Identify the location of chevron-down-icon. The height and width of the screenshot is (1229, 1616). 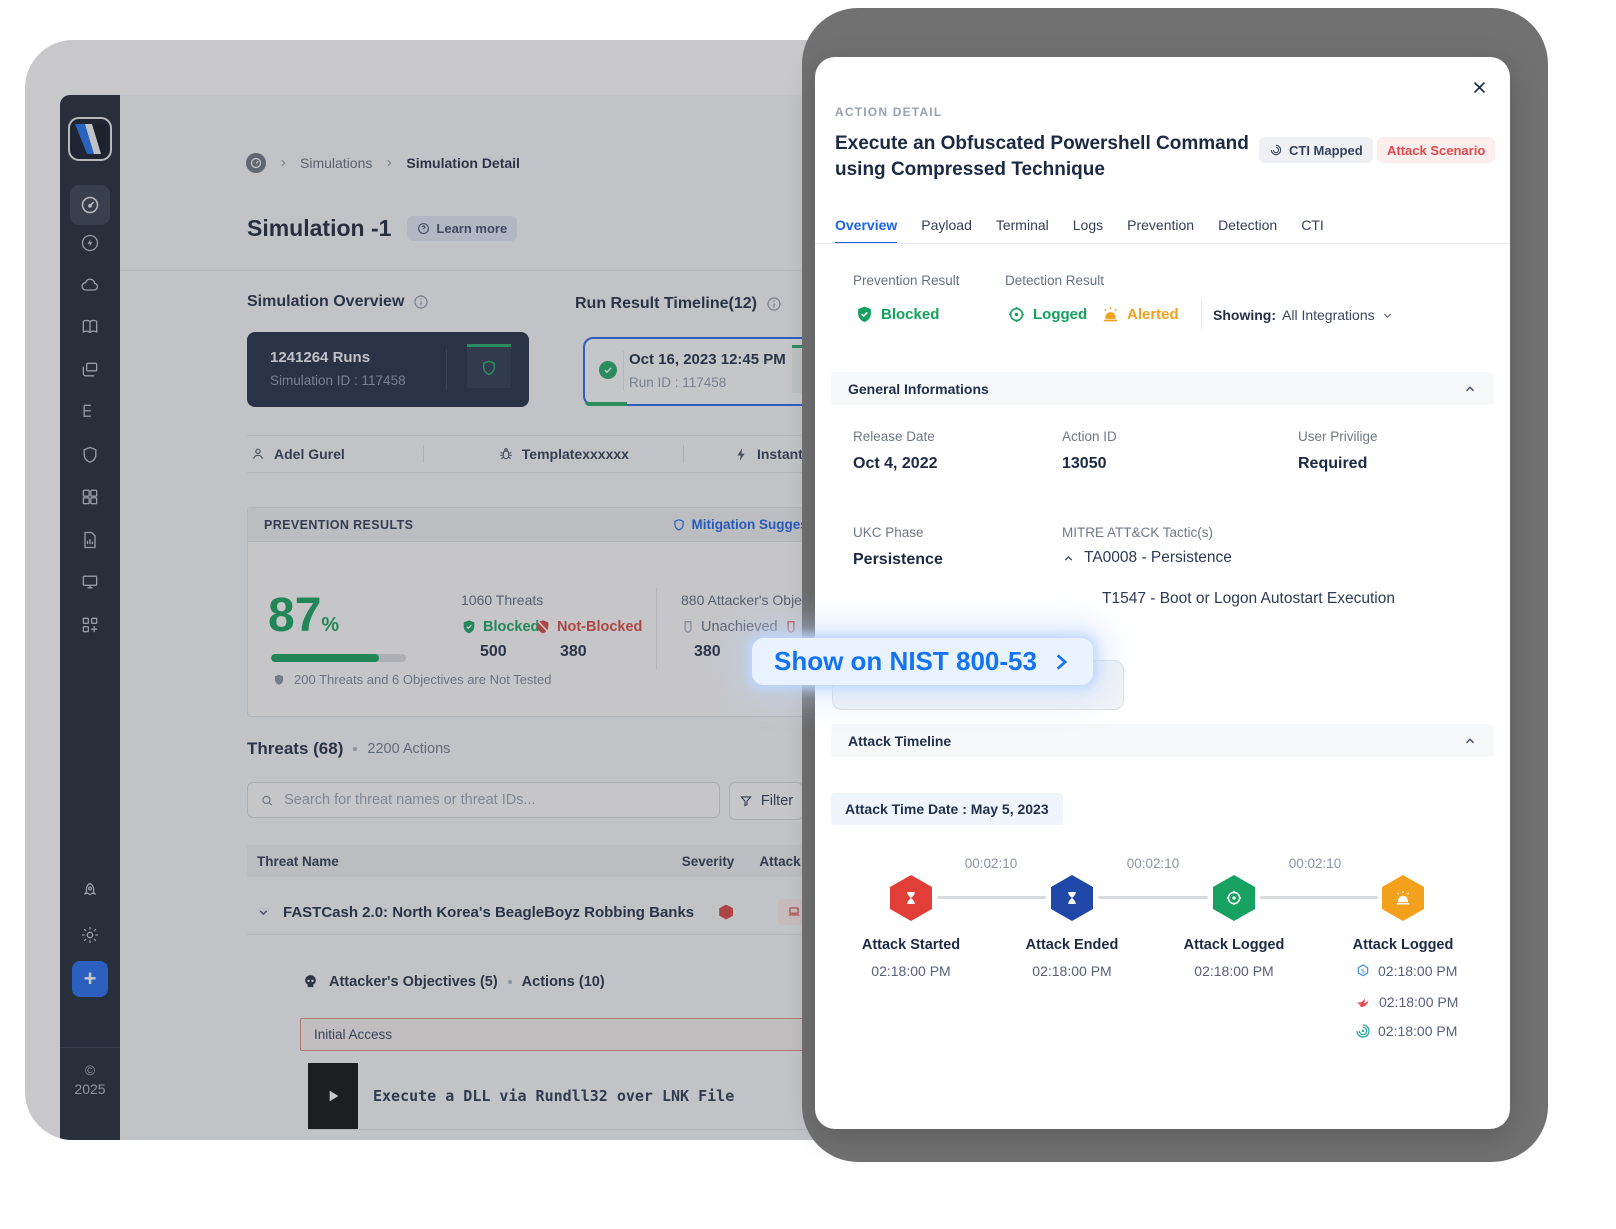
(263, 912).